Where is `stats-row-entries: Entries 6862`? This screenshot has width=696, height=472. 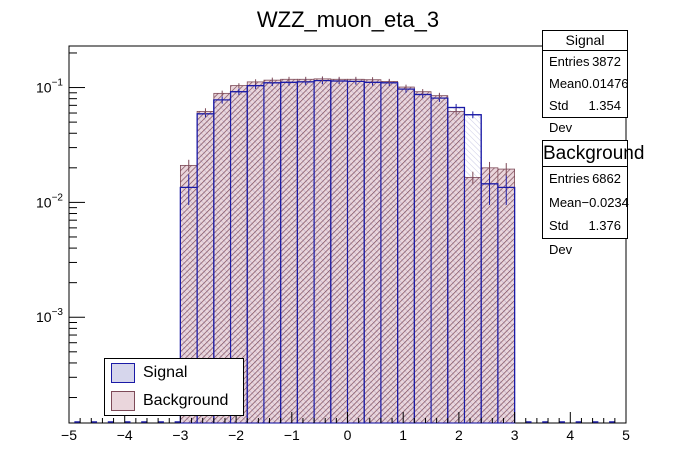 stats-row-entries: Entries 6862 is located at coordinates (585, 179).